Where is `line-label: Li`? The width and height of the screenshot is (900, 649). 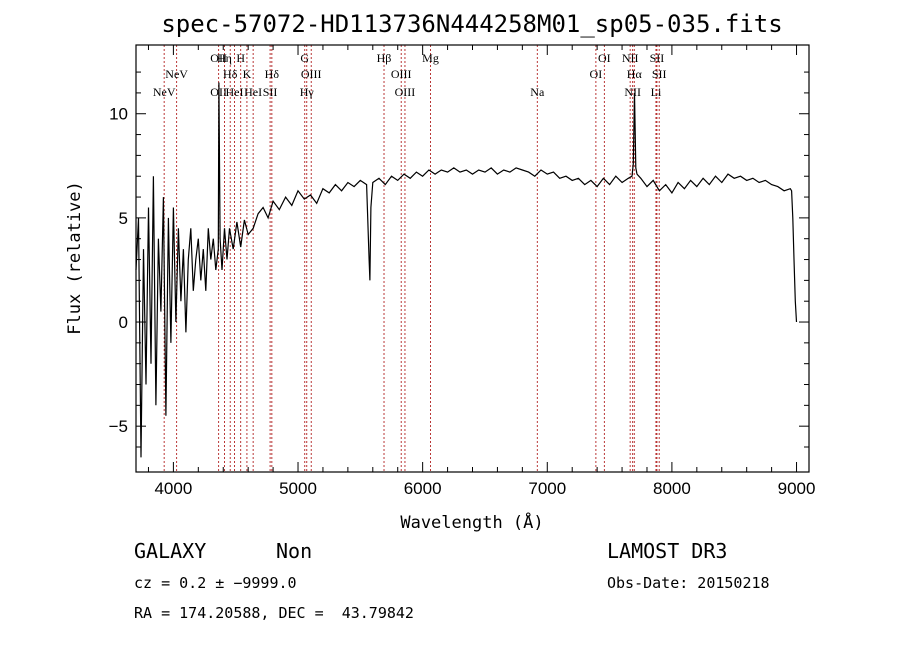
line-label: Li is located at coordinates (656, 92).